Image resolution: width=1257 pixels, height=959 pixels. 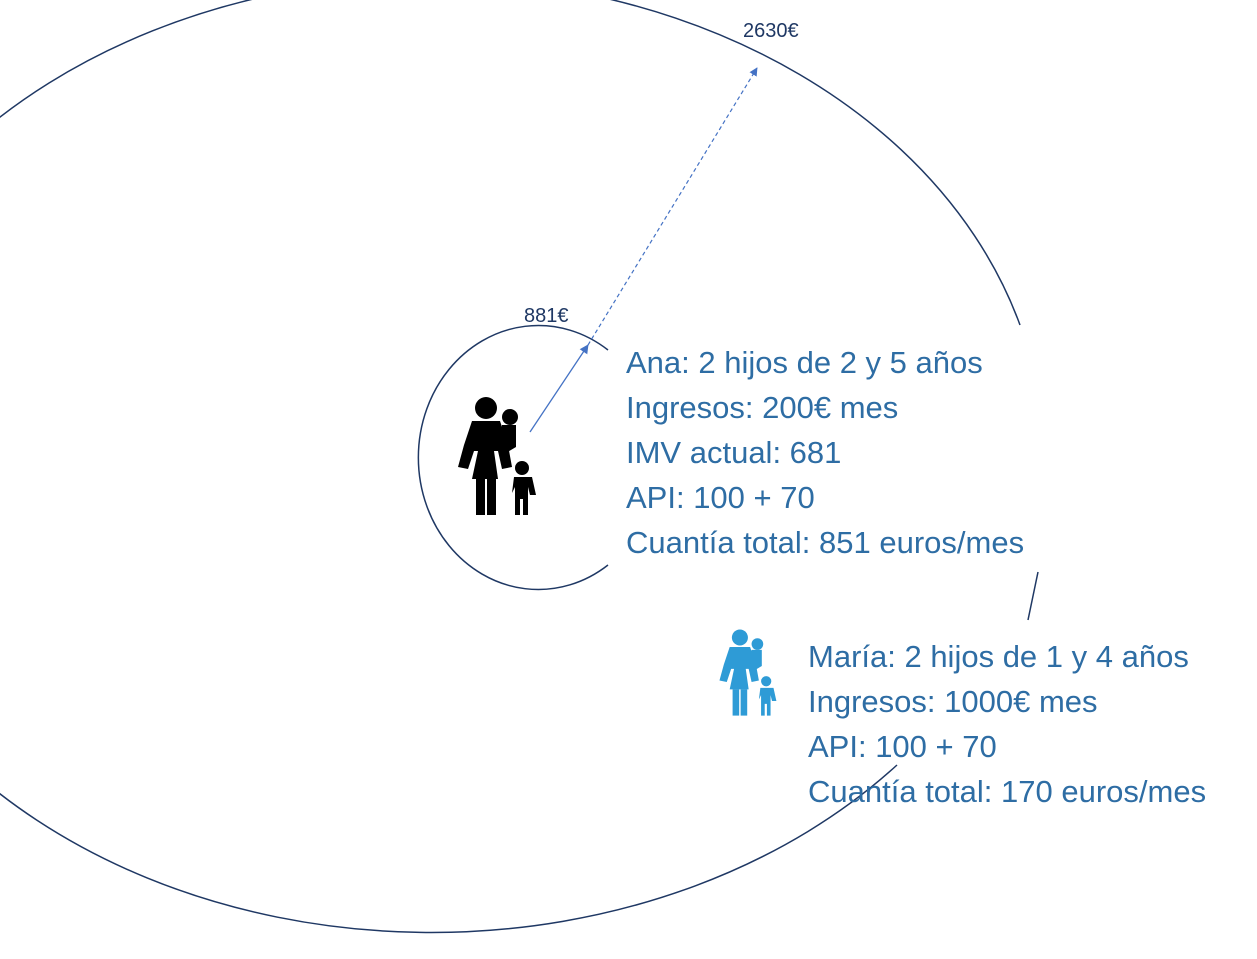 I want to click on maria-api-line: API: 100 + 70, so click(x=902, y=746).